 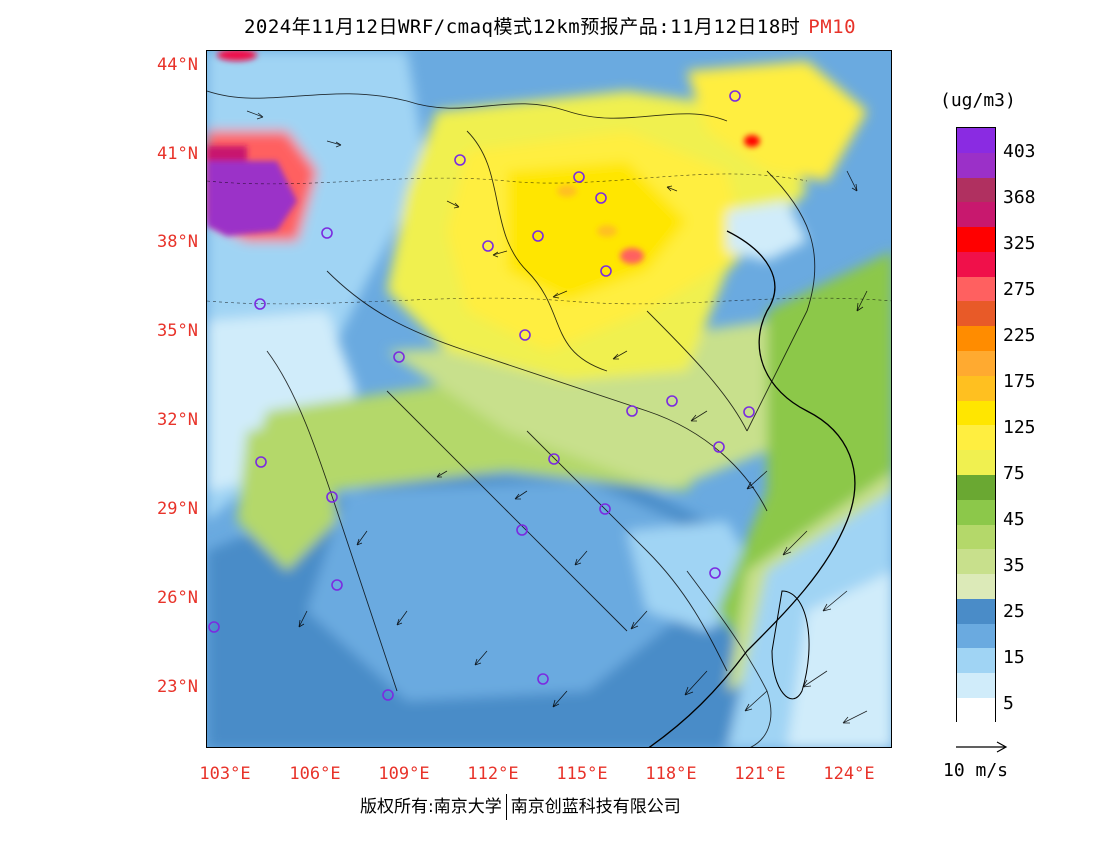 What do you see at coordinates (1014, 565) in the screenshot?
I see `legend-label: 35` at bounding box center [1014, 565].